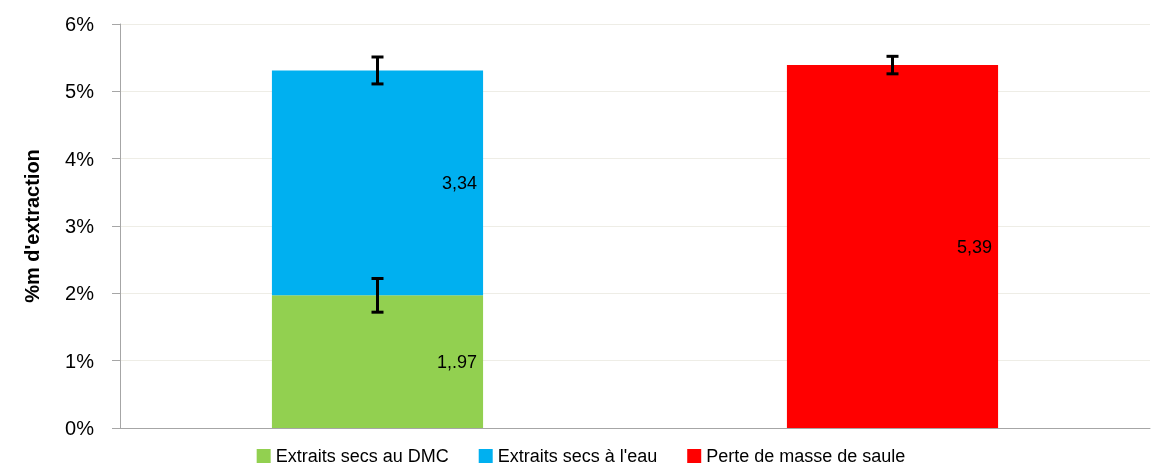  I want to click on y-axis-title: %m d'extraction, so click(32, 226).